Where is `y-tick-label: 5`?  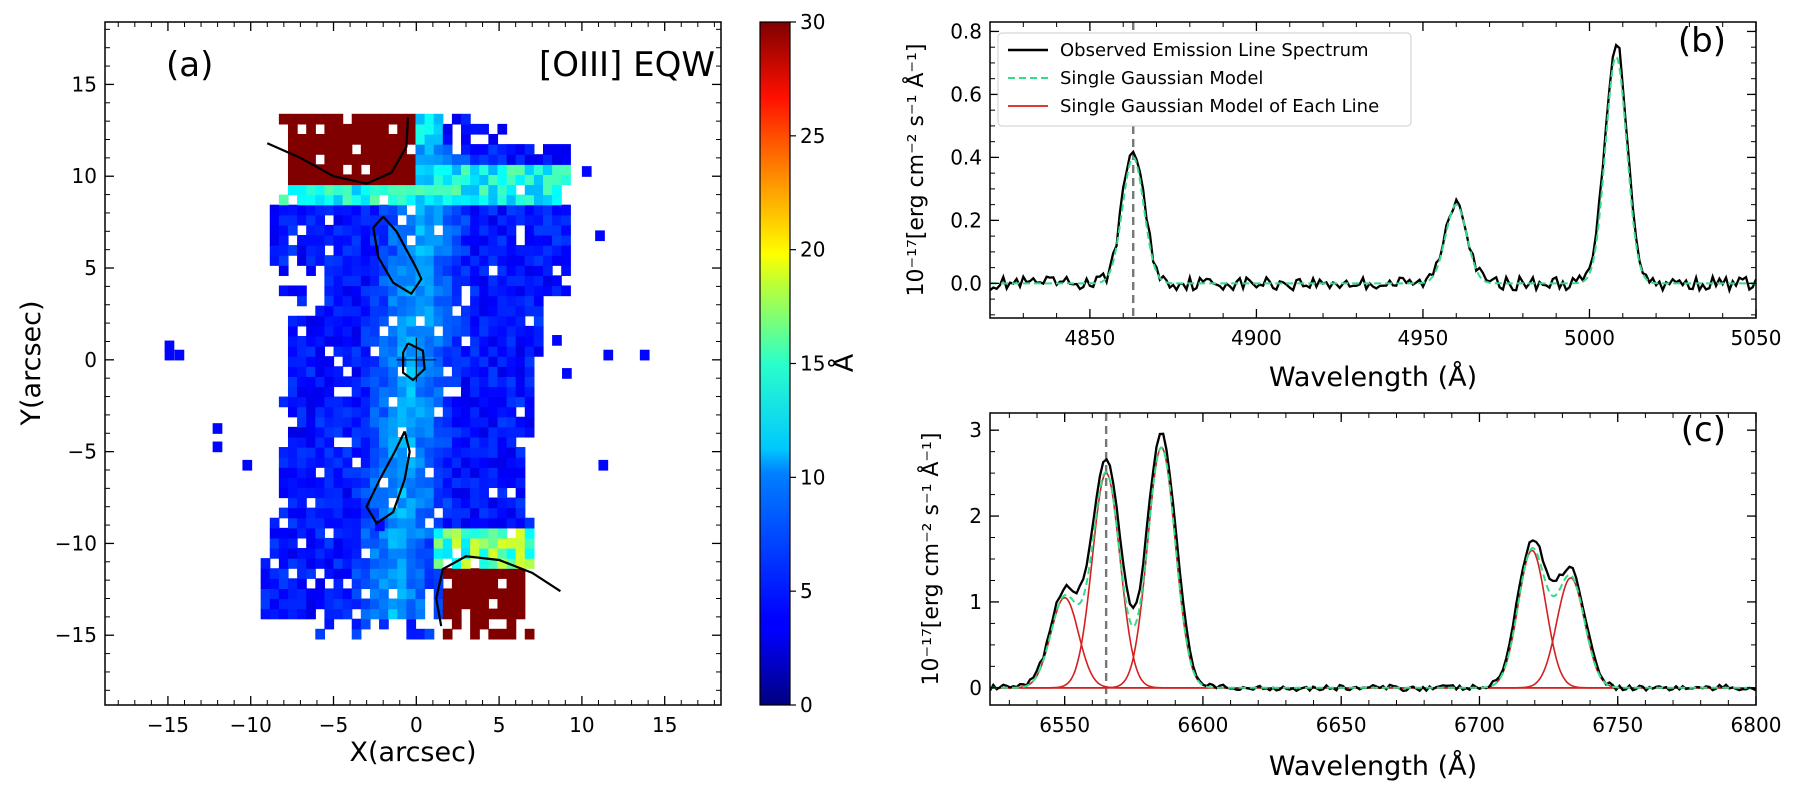
y-tick-label: 5 is located at coordinates (90, 268).